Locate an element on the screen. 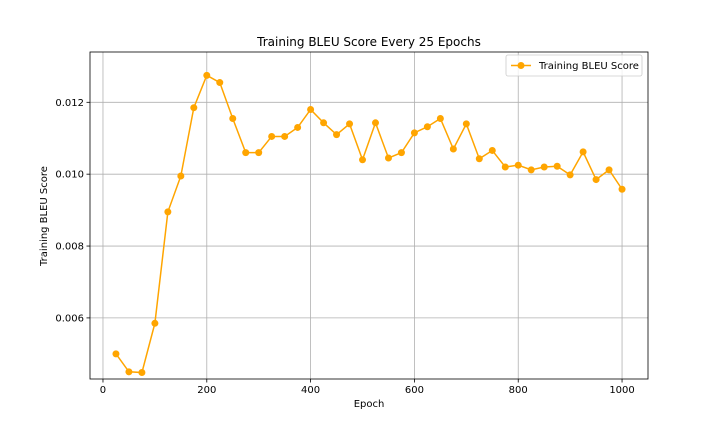 The height and width of the screenshot is (432, 720). y-tick-label: 0.012 is located at coordinates (69, 103).